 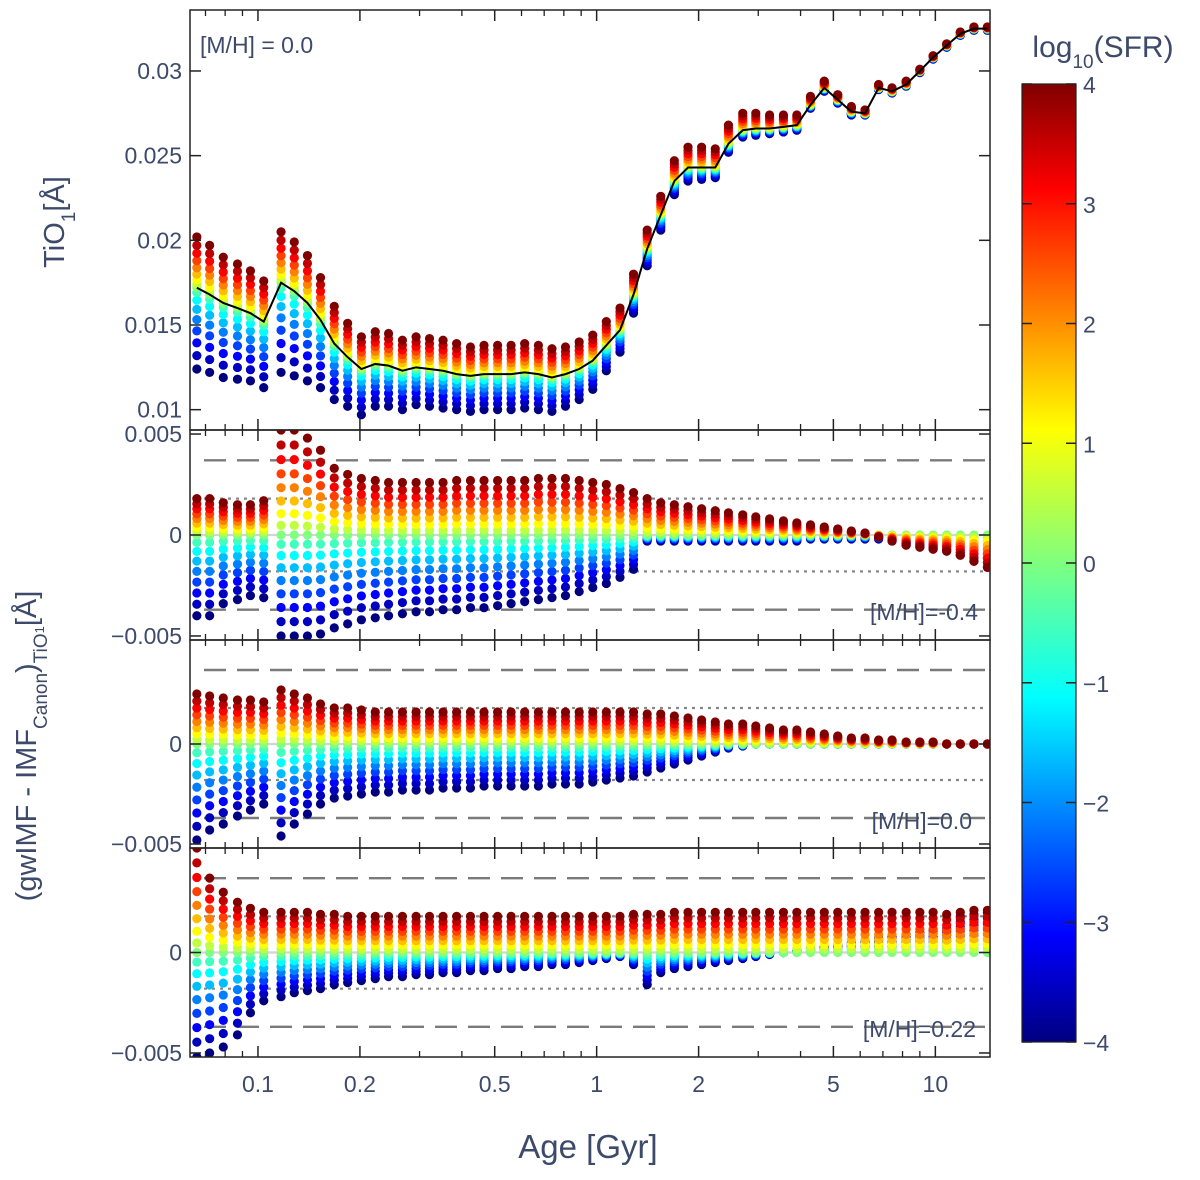 I want to click on ticks-diff-022: −0.005 0, so click(x=550, y=957).